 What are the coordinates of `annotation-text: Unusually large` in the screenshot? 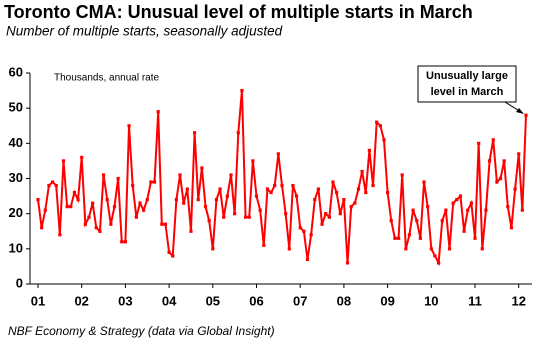 It's located at (467, 76).